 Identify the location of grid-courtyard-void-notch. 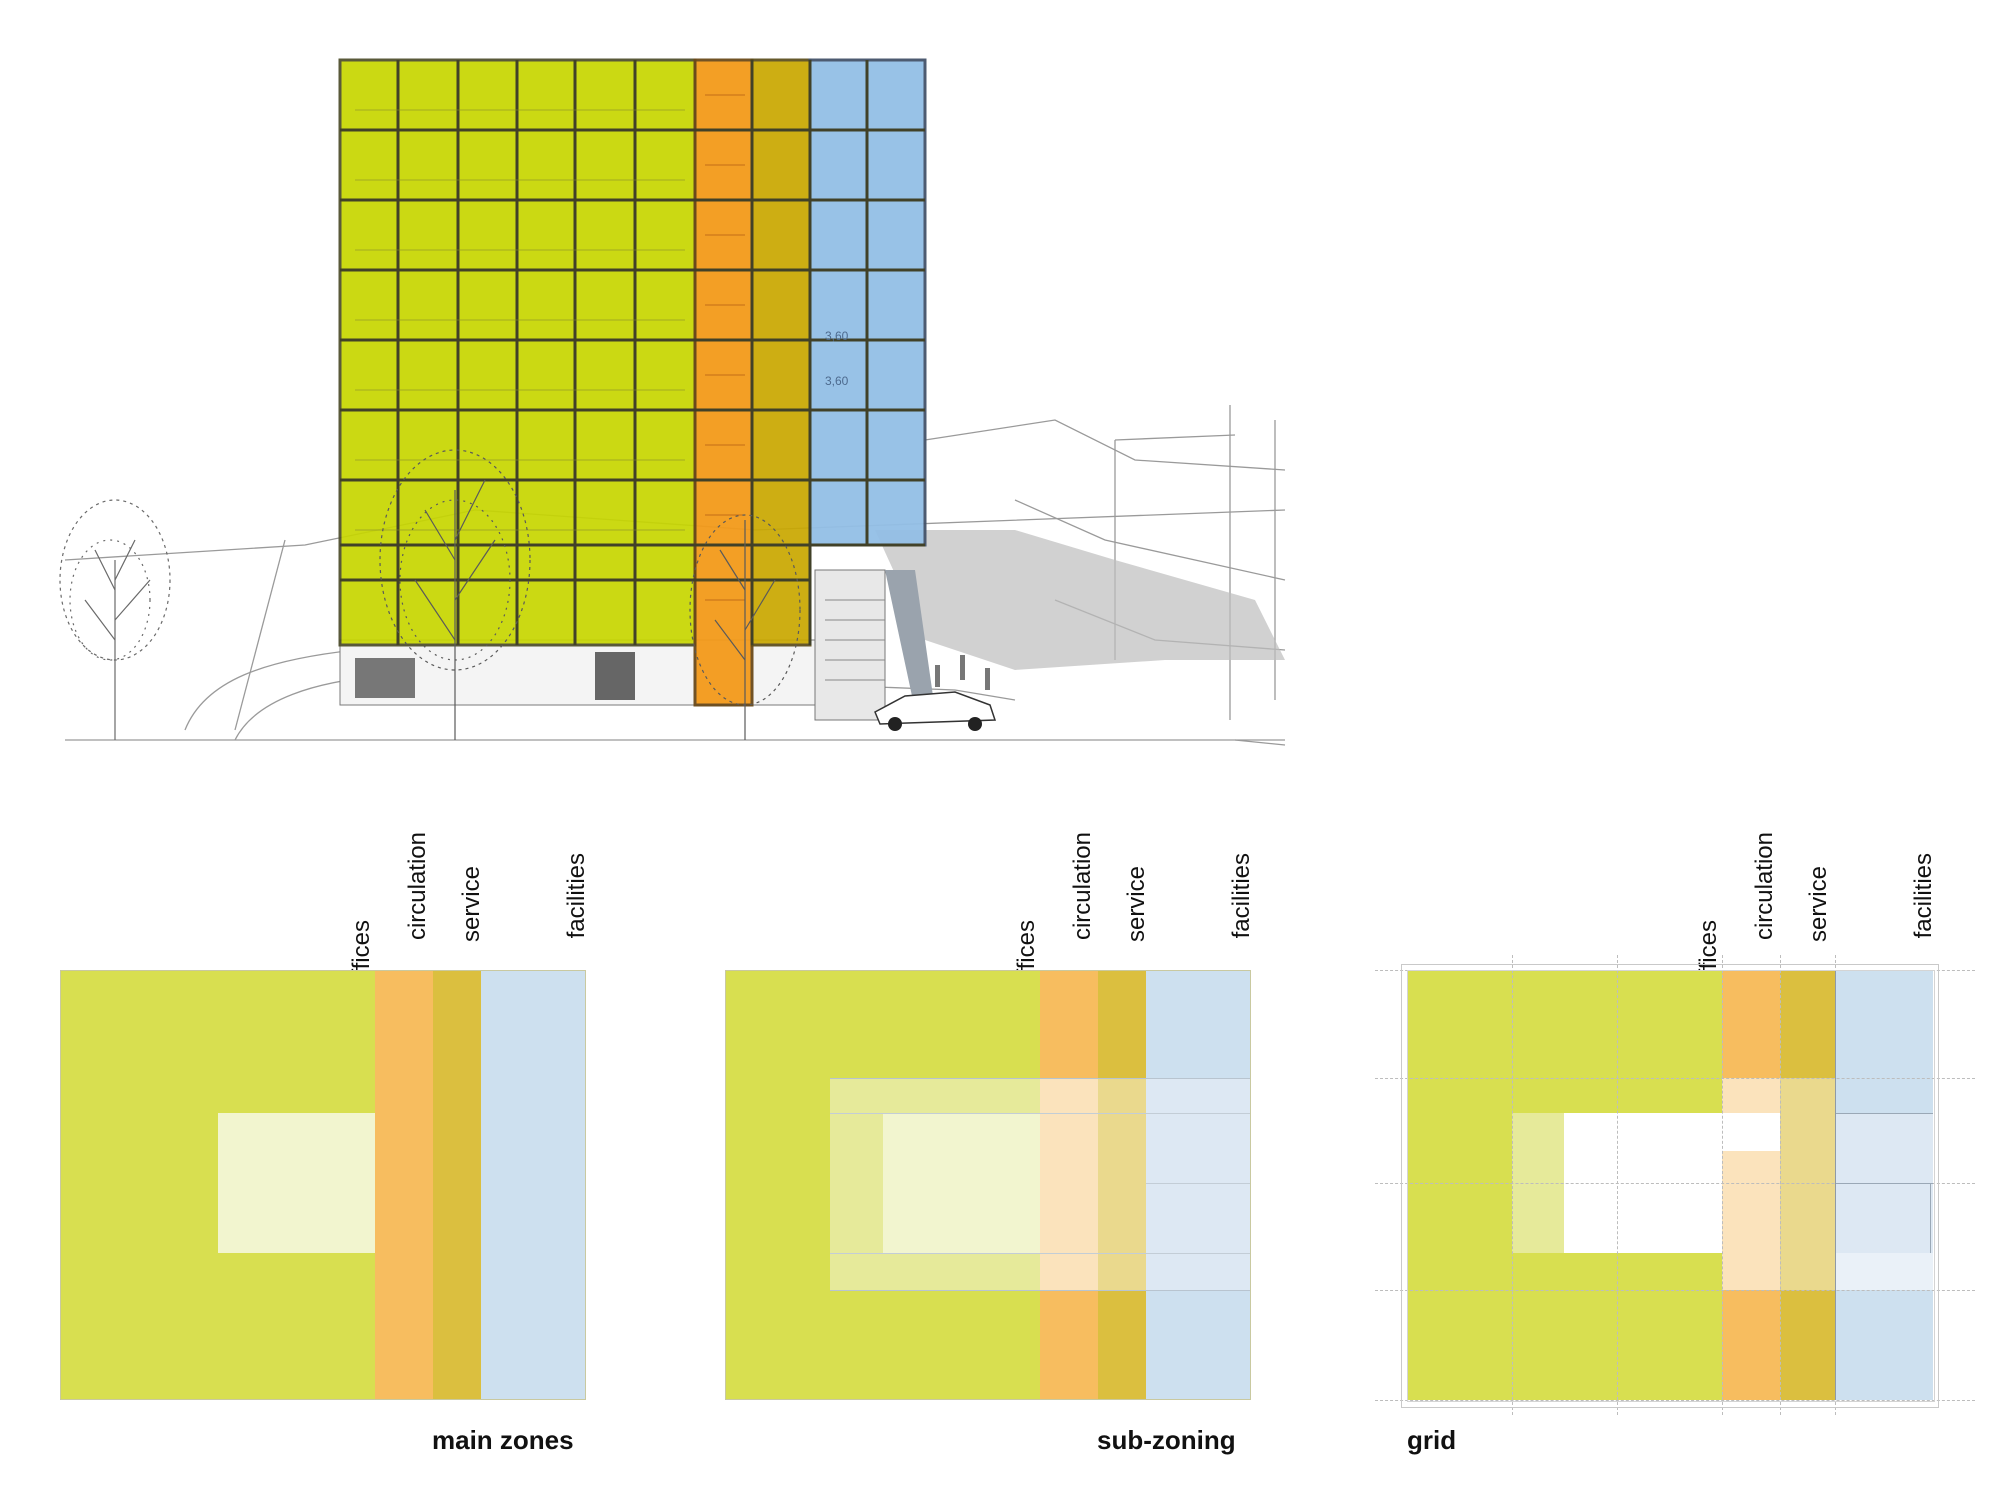
(1751, 1132).